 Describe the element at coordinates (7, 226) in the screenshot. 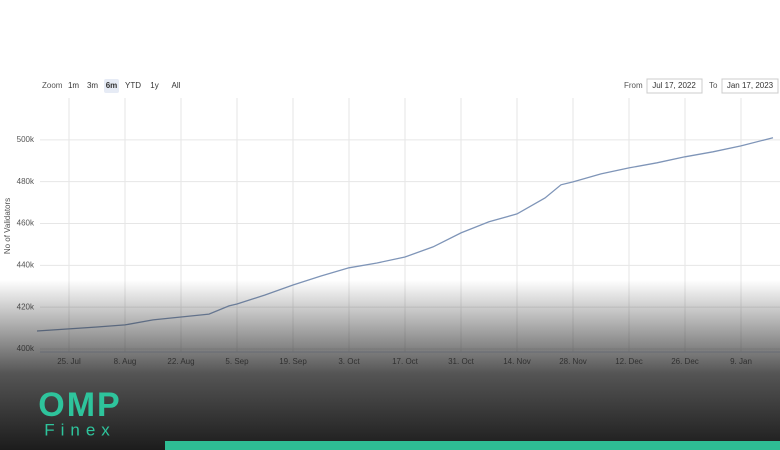

I see `y-axis-title: No of Validators` at that location.